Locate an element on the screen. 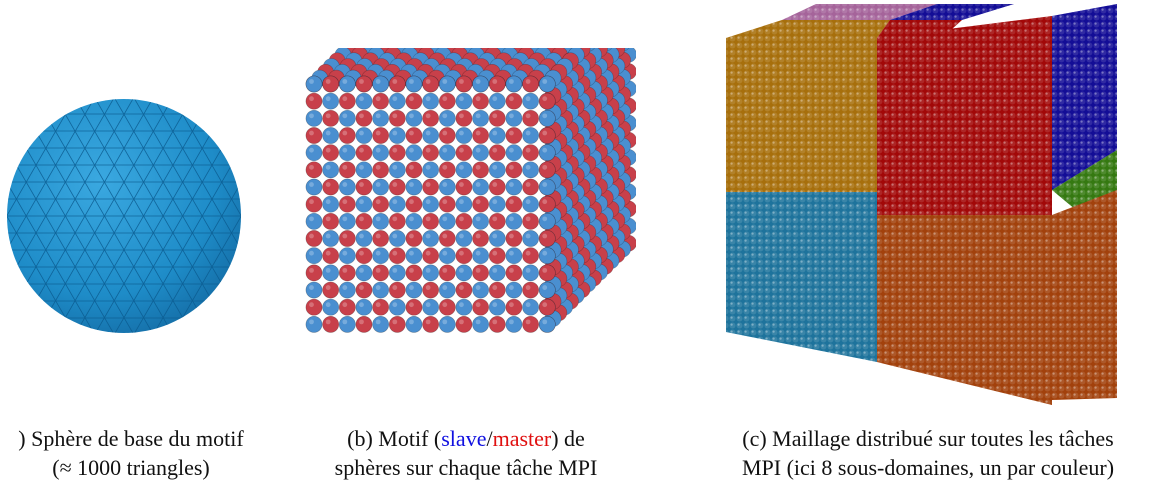 The height and width of the screenshot is (492, 1158). subdomain-front-upper-right-texture is located at coordinates (964, 115).